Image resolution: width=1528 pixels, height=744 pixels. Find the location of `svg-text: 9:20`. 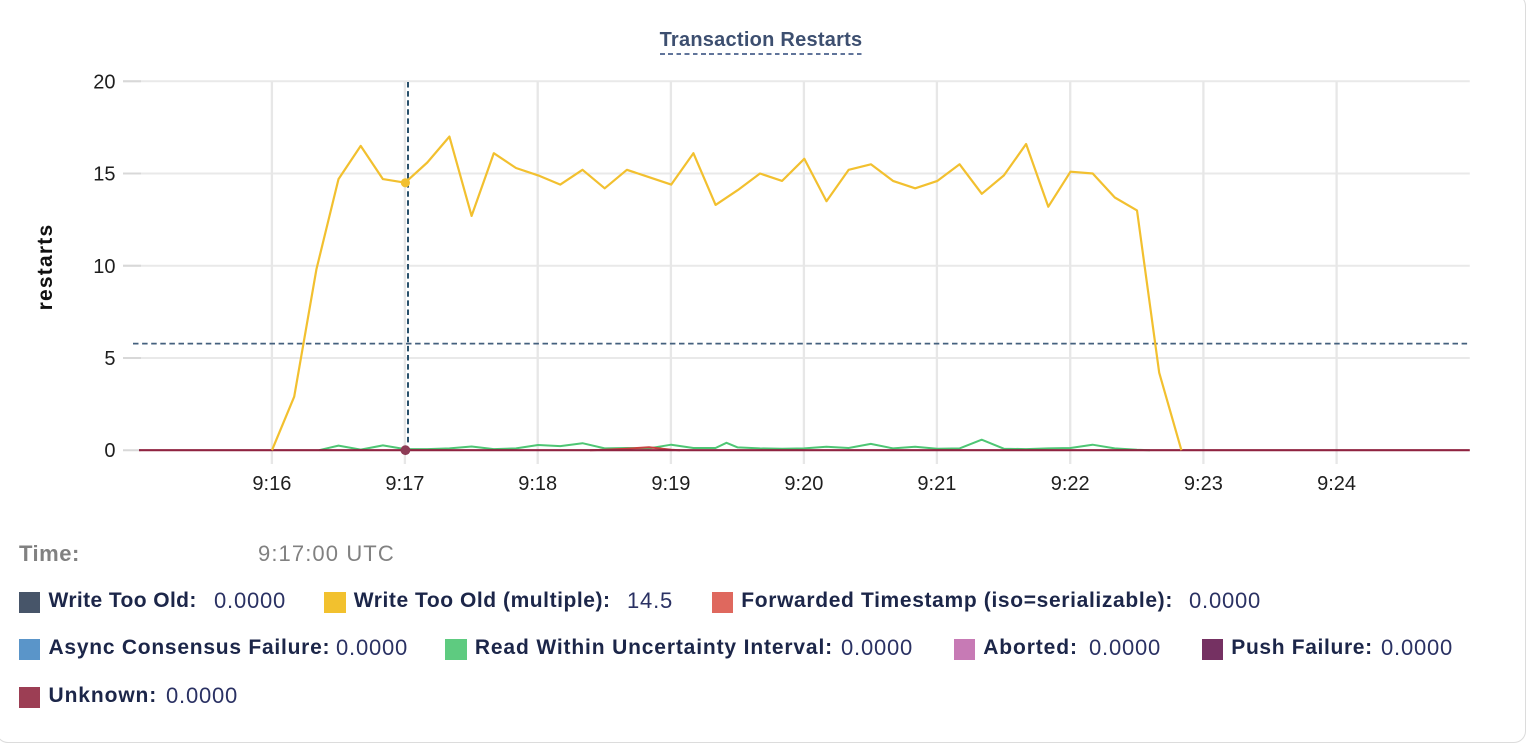

svg-text: 9:20 is located at coordinates (803, 484).